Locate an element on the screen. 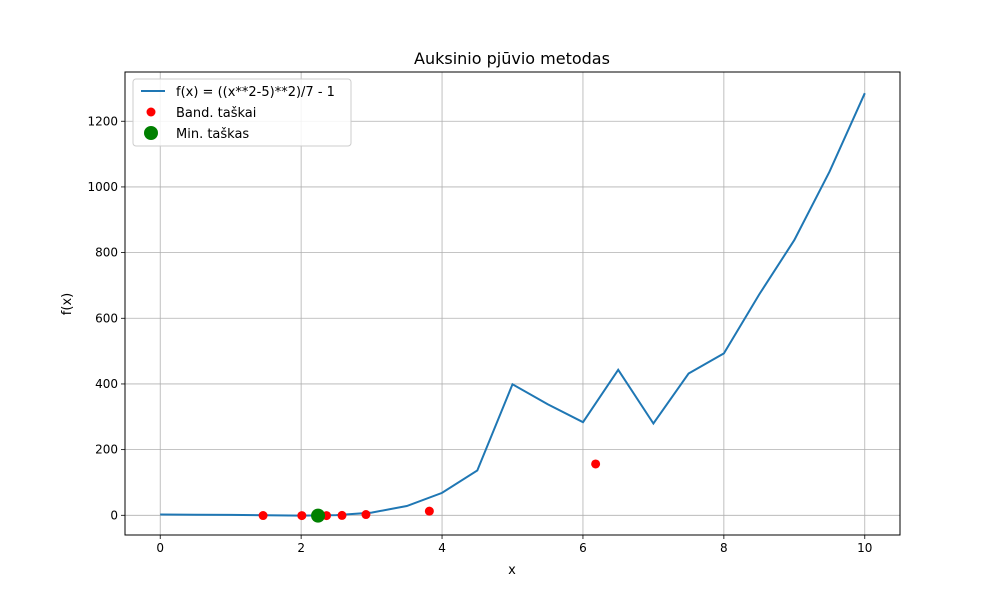 This screenshot has height=600, width=1000. x-tick-label: 0 is located at coordinates (160, 548).